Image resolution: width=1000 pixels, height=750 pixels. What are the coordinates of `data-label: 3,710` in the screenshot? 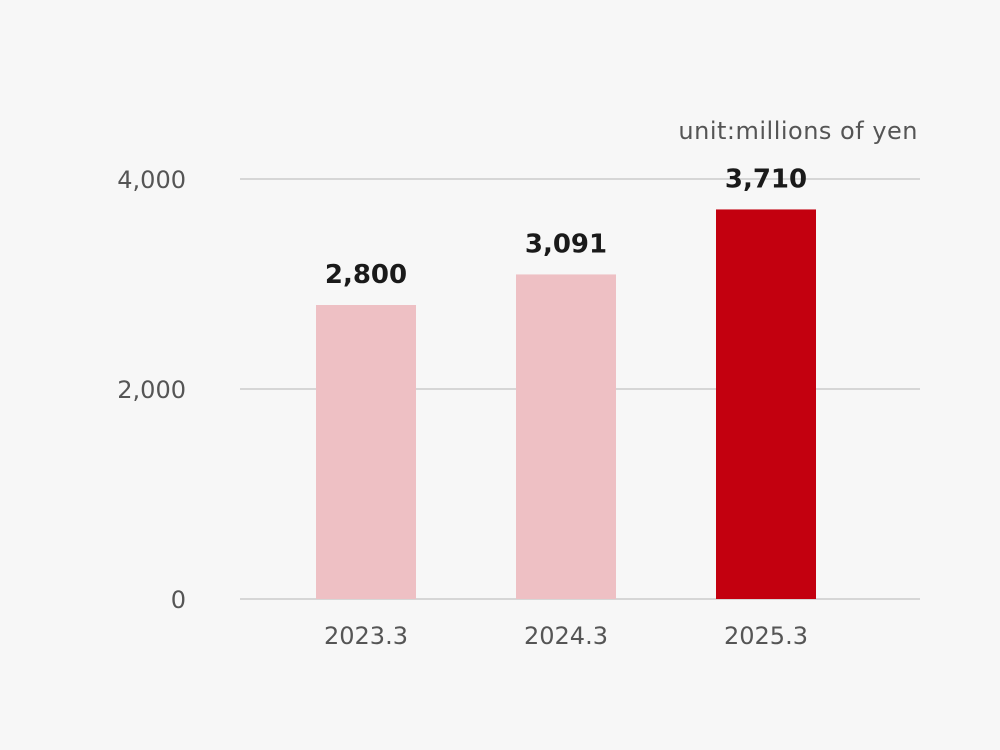 It's located at (766, 179).